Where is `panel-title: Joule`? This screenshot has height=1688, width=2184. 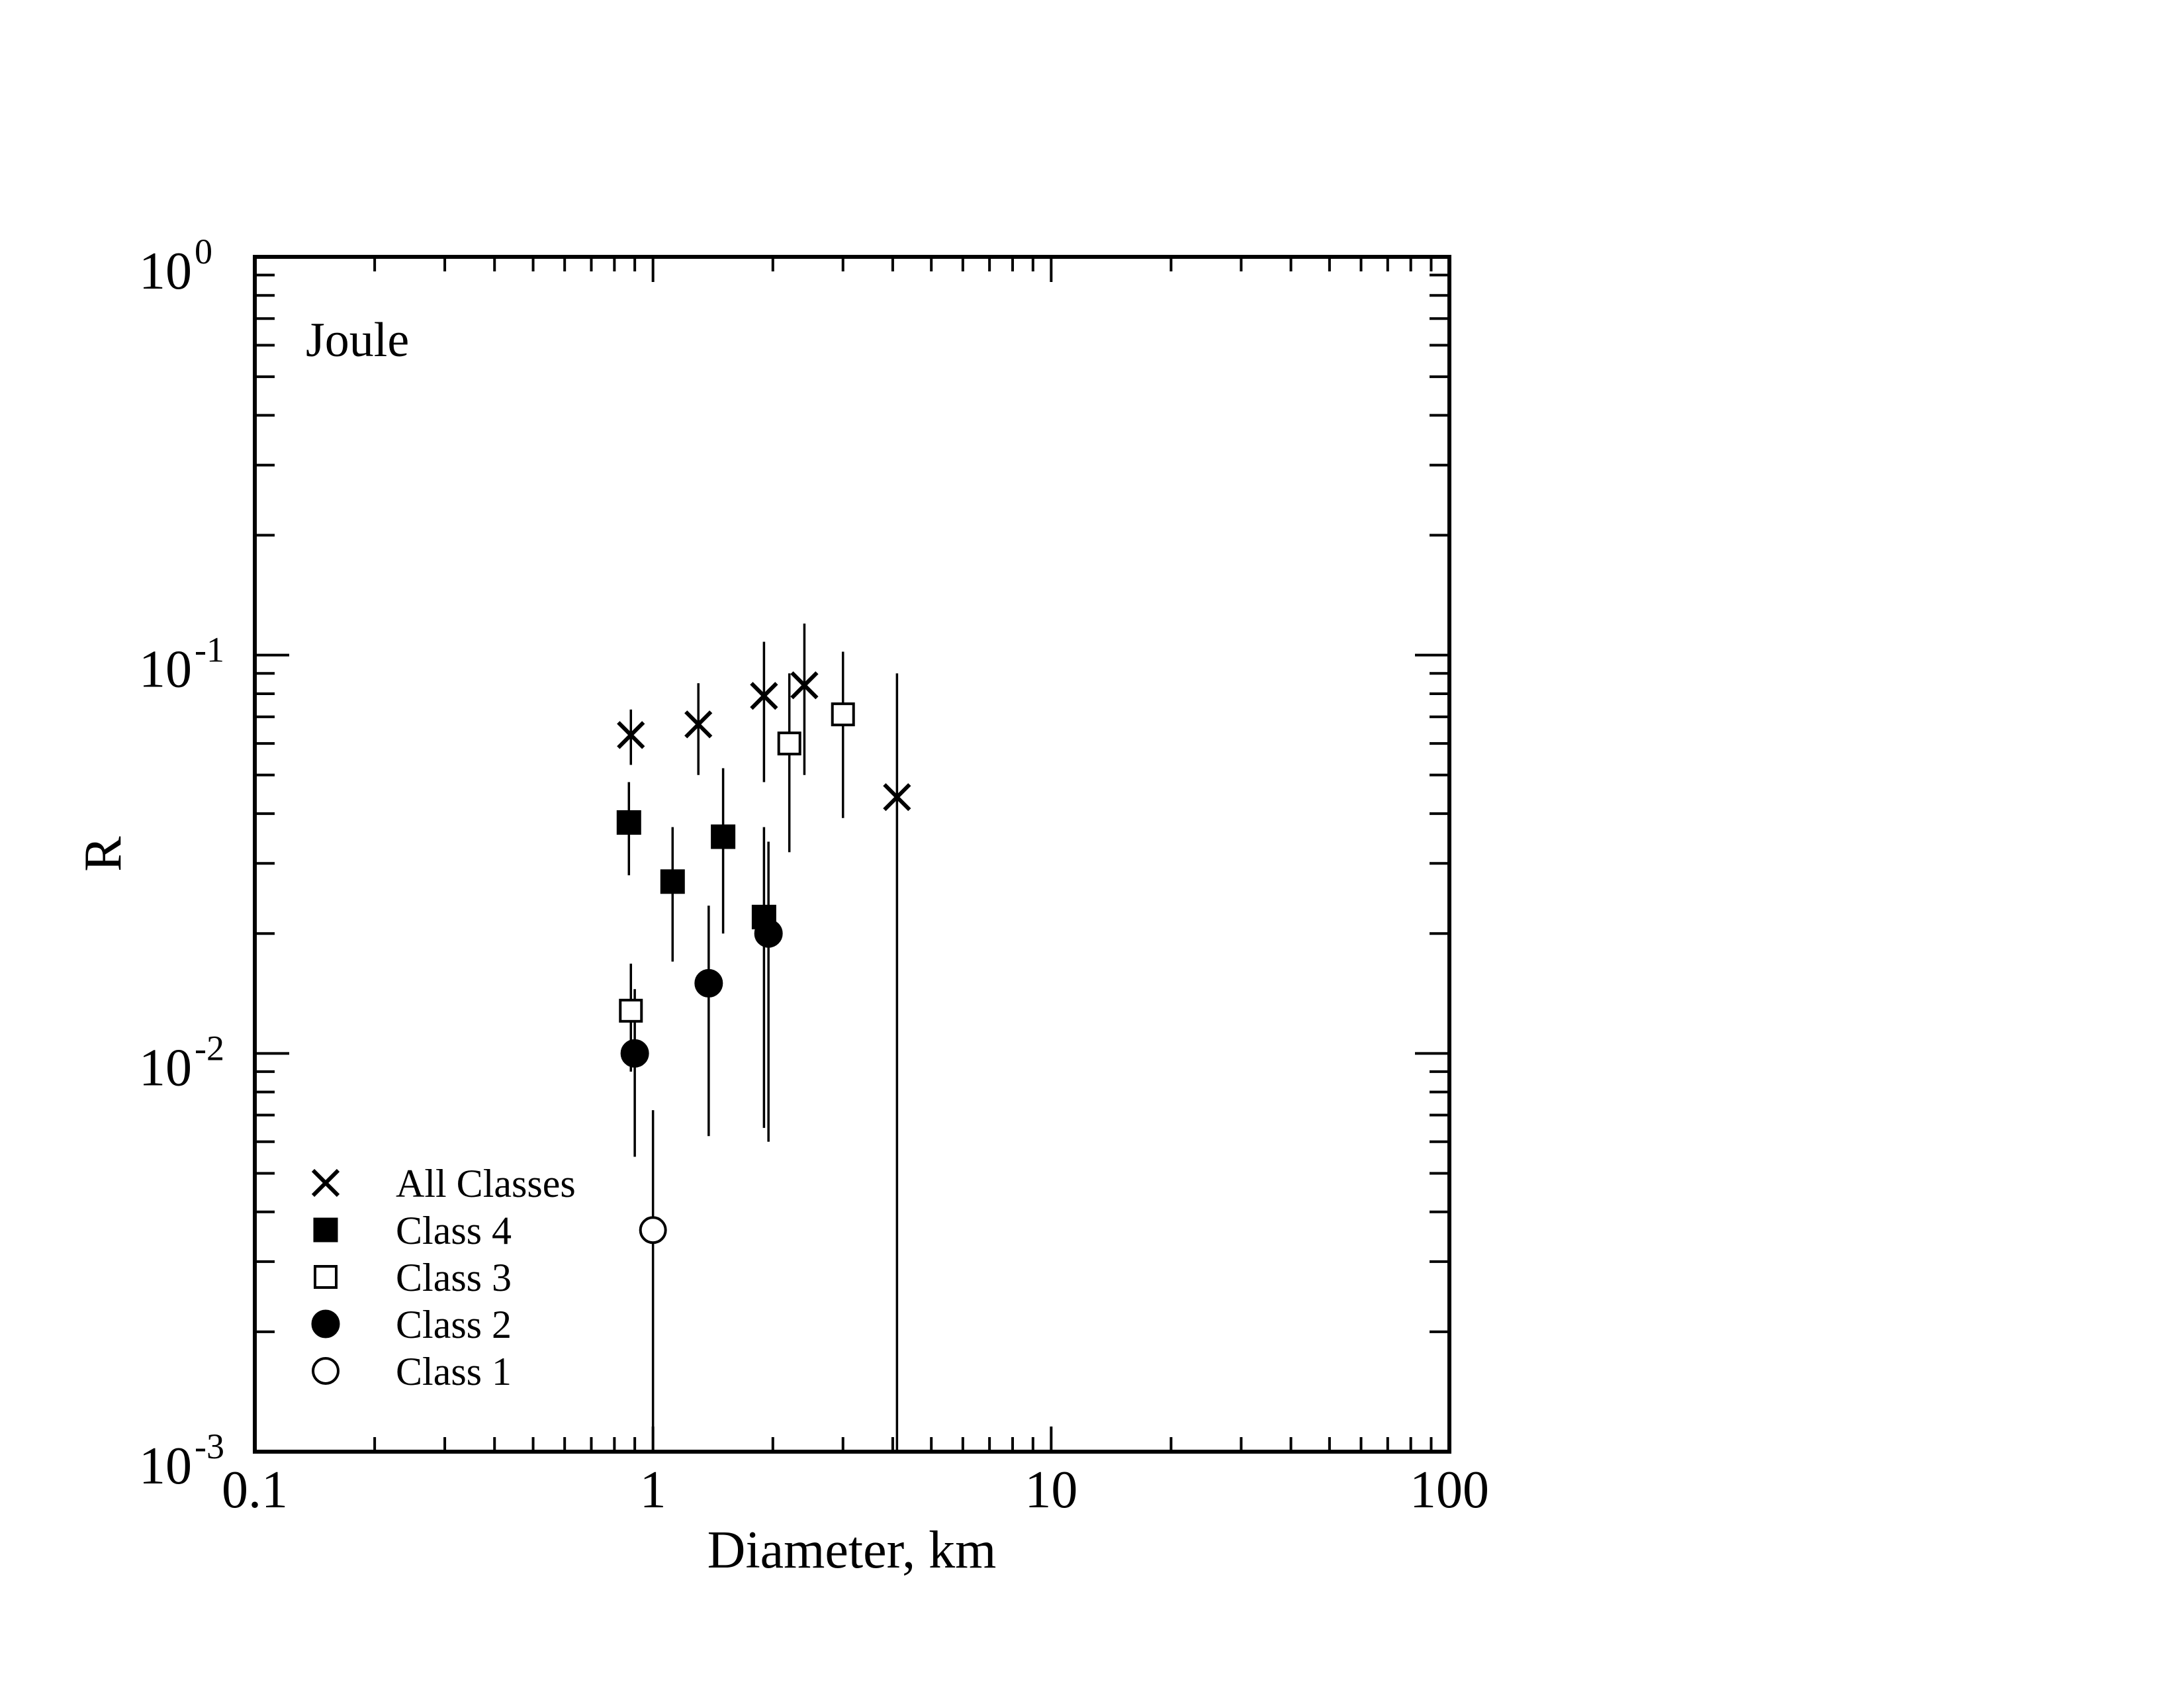 panel-title: Joule is located at coordinates (358, 340).